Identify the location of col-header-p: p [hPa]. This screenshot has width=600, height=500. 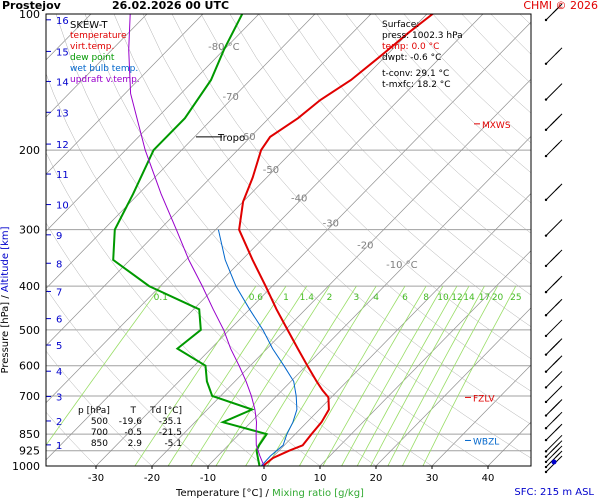
(94, 411).